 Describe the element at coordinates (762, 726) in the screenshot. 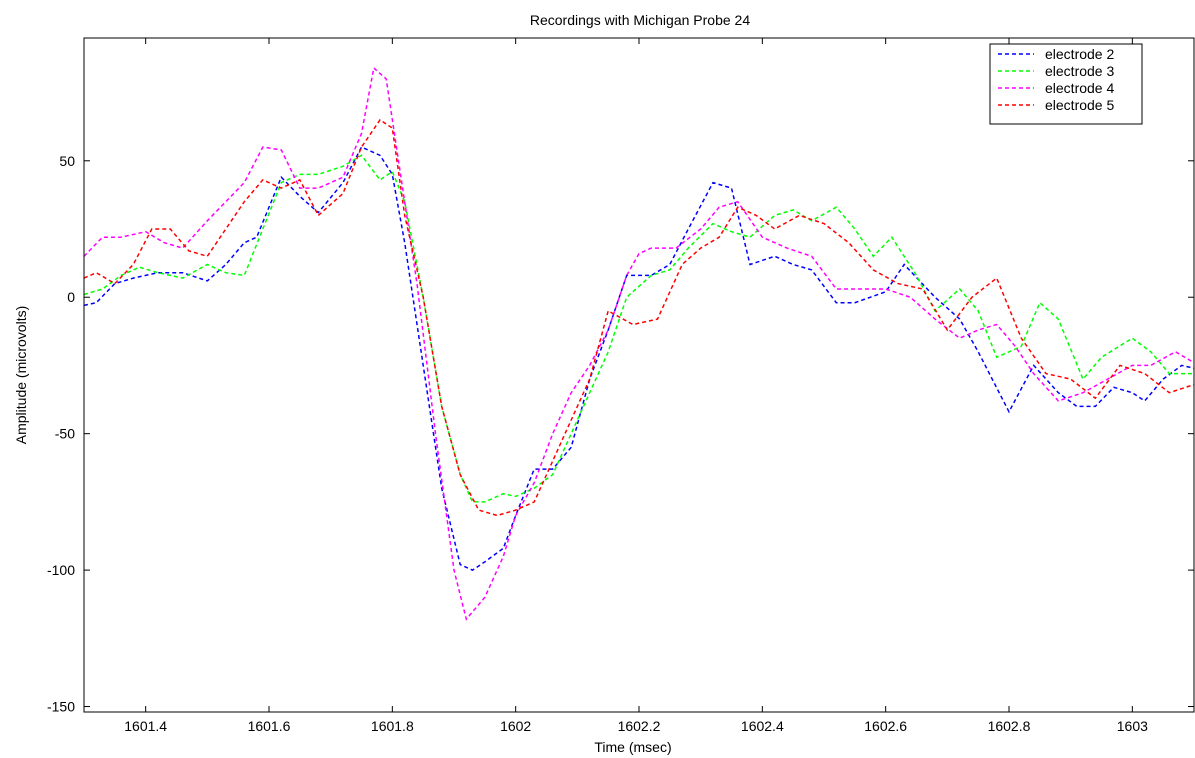

I see `x-tick-label: 1602.4` at that location.